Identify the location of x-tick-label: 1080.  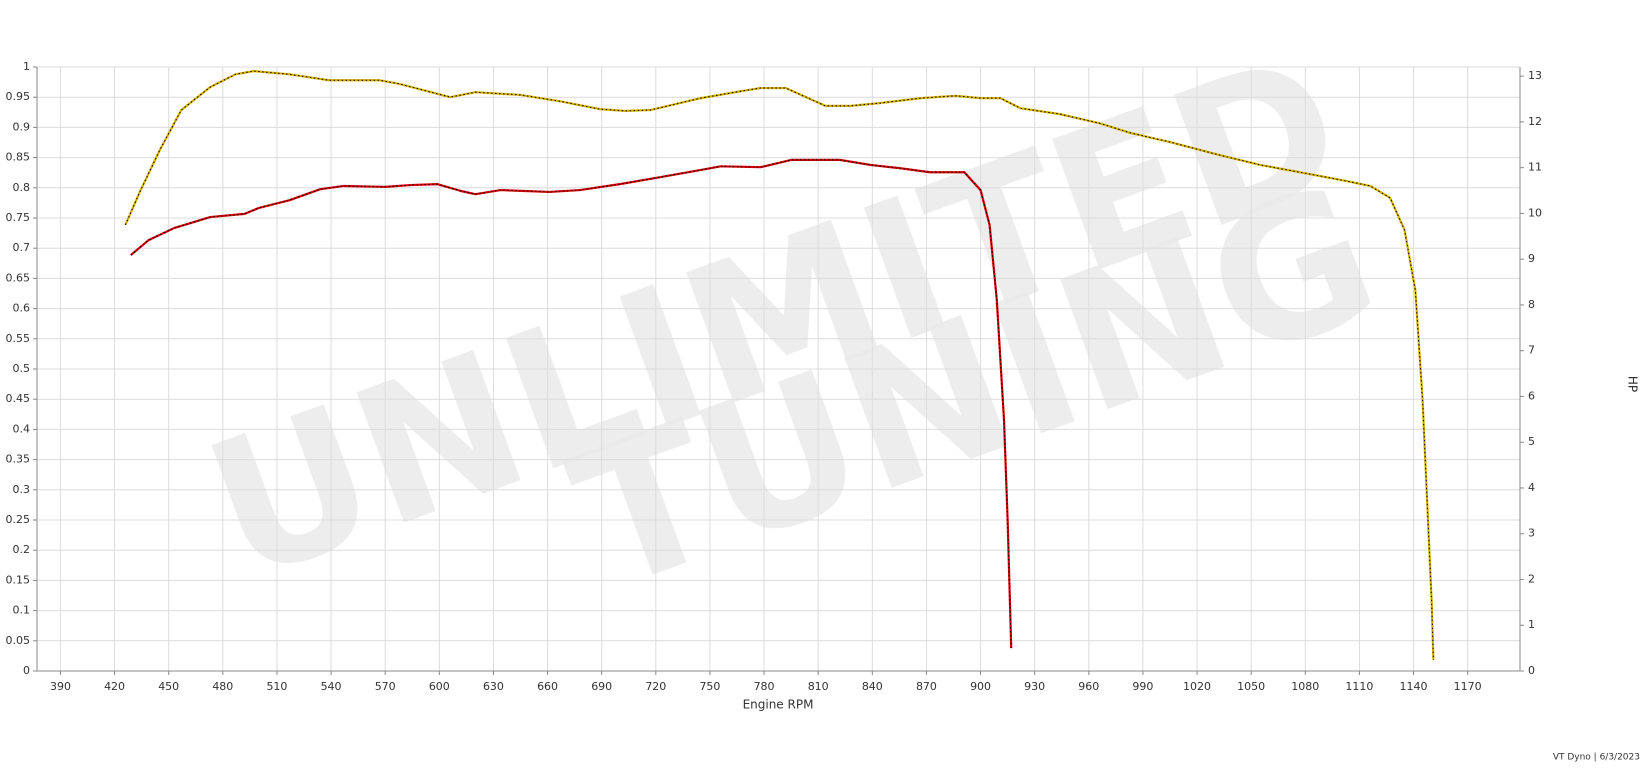
(1305, 686).